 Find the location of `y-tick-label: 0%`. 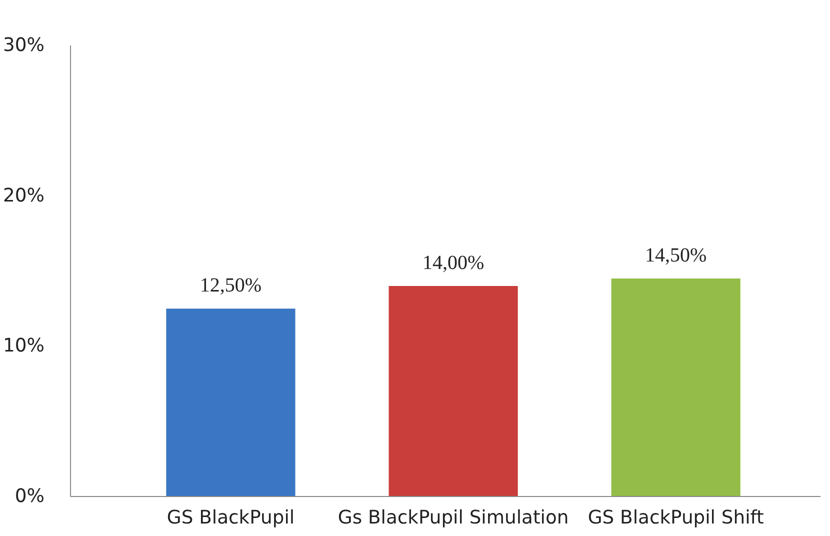

y-tick-label: 0% is located at coordinates (29, 496).